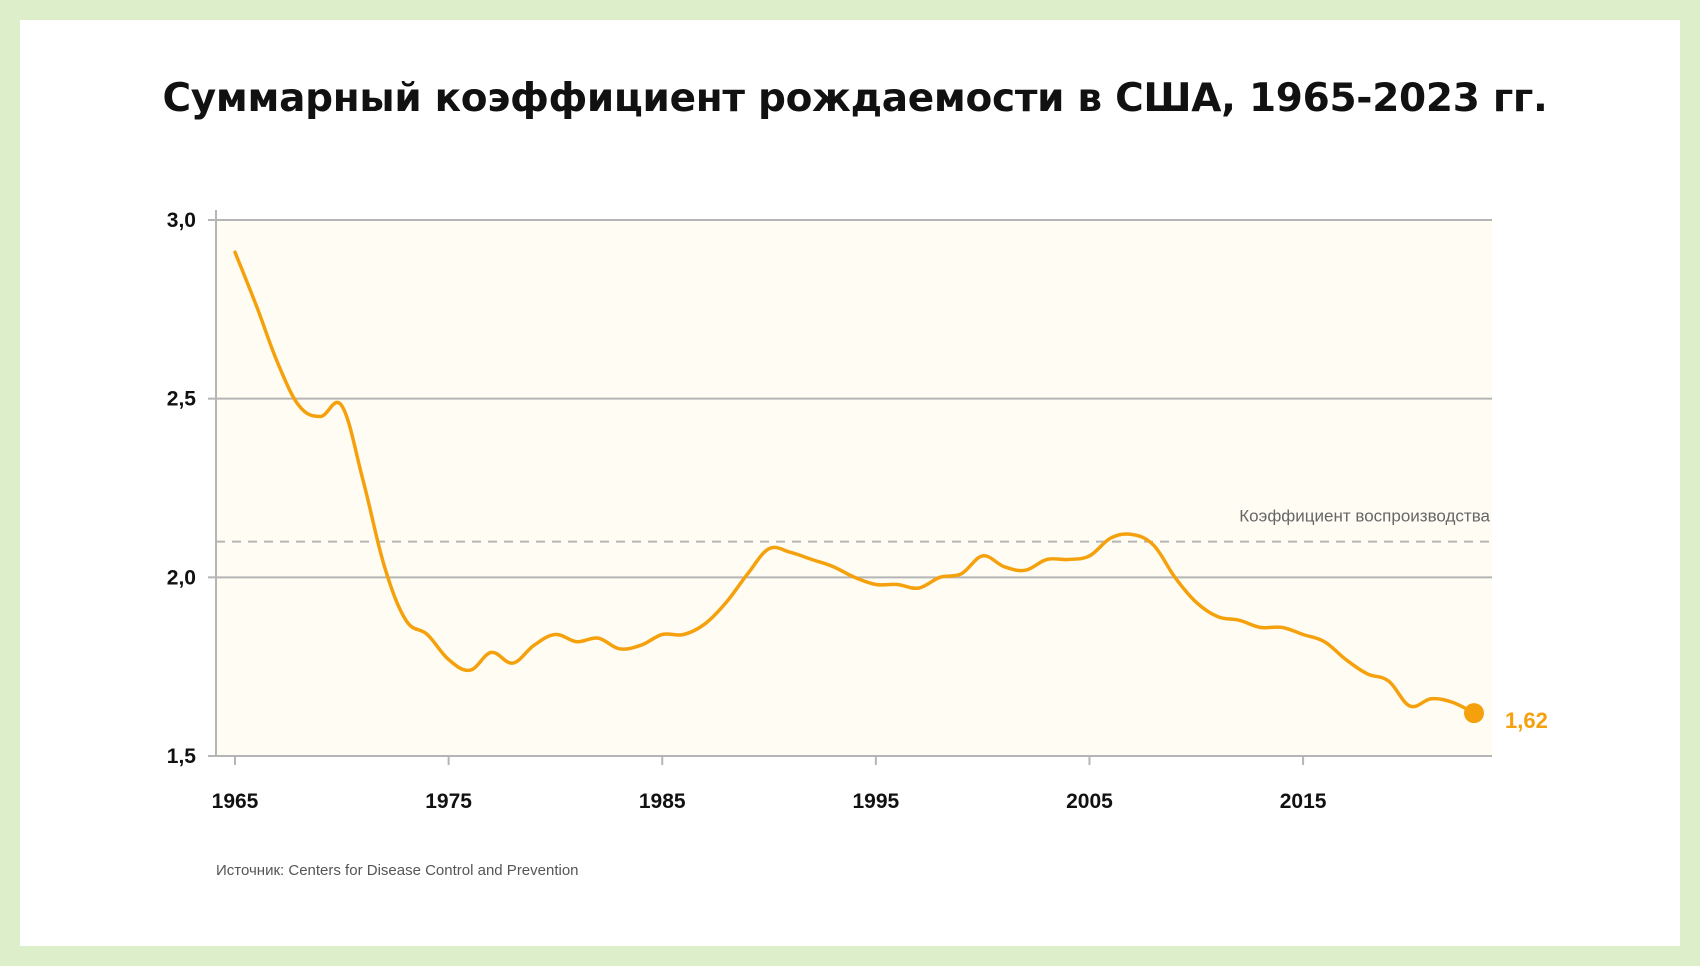 The height and width of the screenshot is (966, 1700). Describe the element at coordinates (235, 801) in the screenshot. I see `x-tick-label: 1965` at that location.